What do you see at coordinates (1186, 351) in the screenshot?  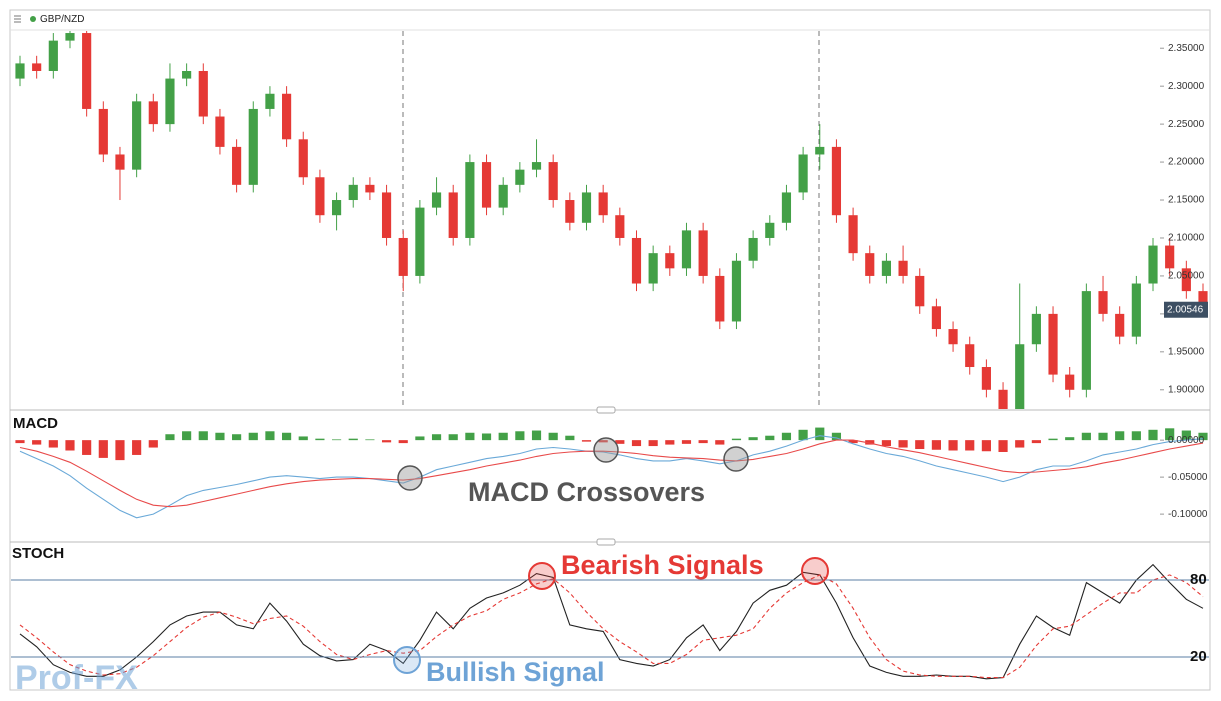 I see `y-tick-label: 1.95000` at bounding box center [1186, 351].